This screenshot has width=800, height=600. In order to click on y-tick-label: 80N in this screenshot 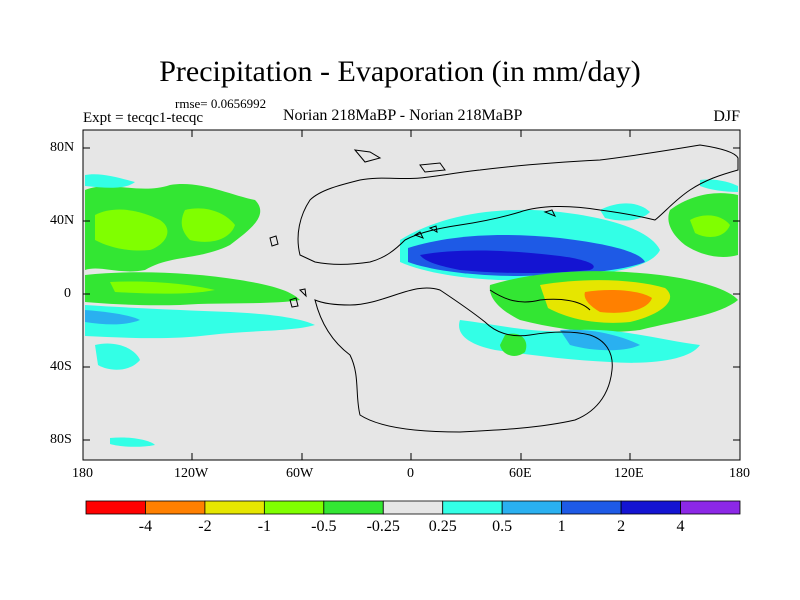, I will do `click(62, 147)`.